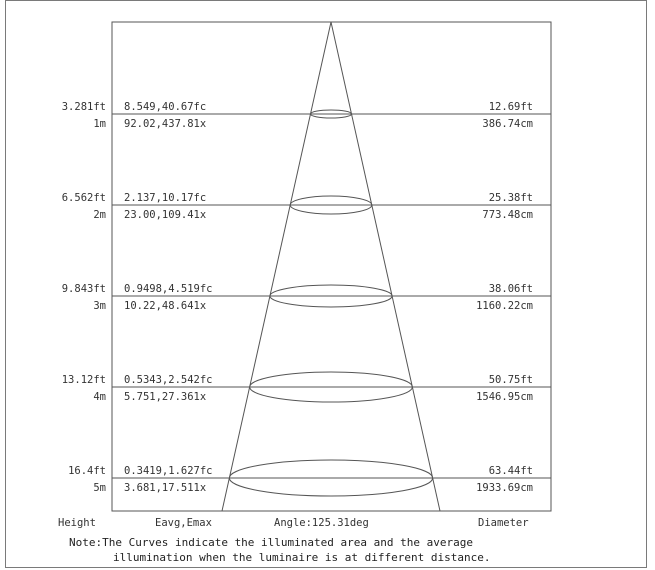  What do you see at coordinates (99, 488) in the screenshot?
I see `height-m-label: 5m` at bounding box center [99, 488].